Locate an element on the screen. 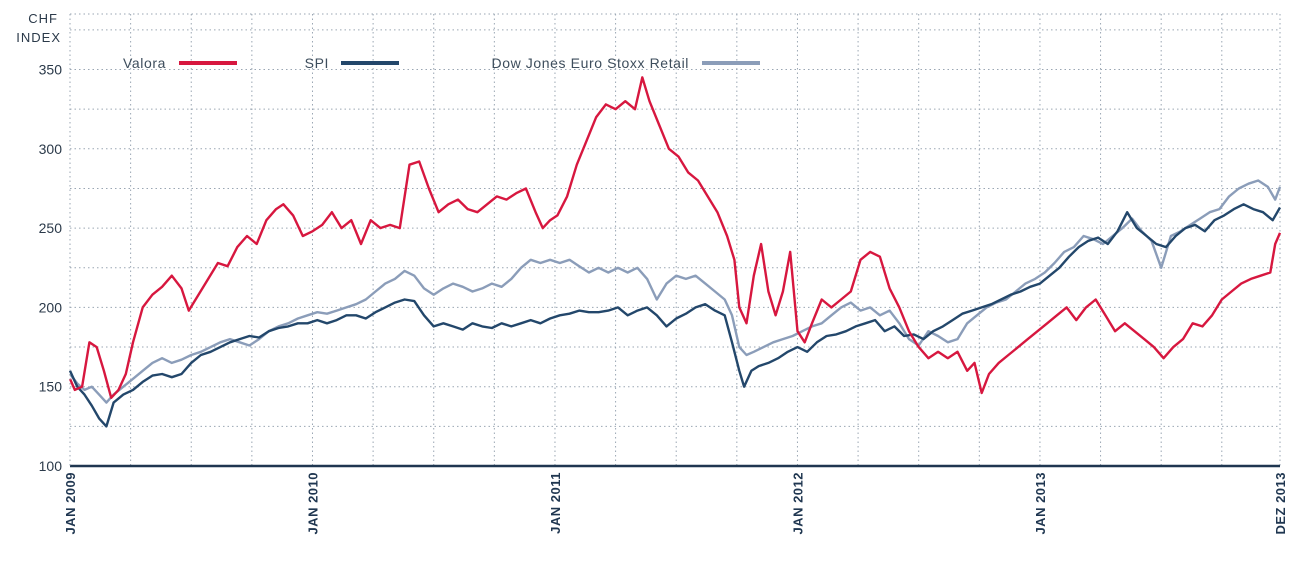 This screenshot has width=1297, height=561. x-tick-label: JAN 2011 is located at coordinates (555, 503).